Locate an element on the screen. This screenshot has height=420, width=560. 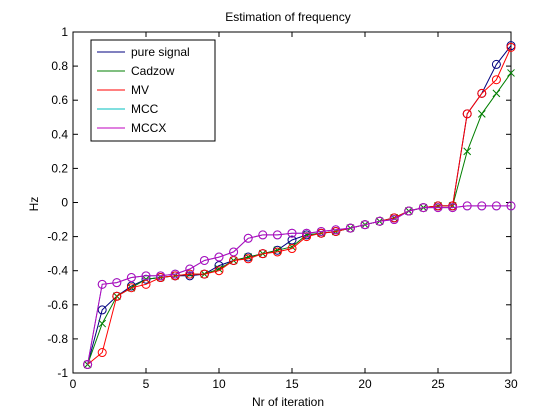
y-tick-label: -0.2 is located at coordinates (57, 237).